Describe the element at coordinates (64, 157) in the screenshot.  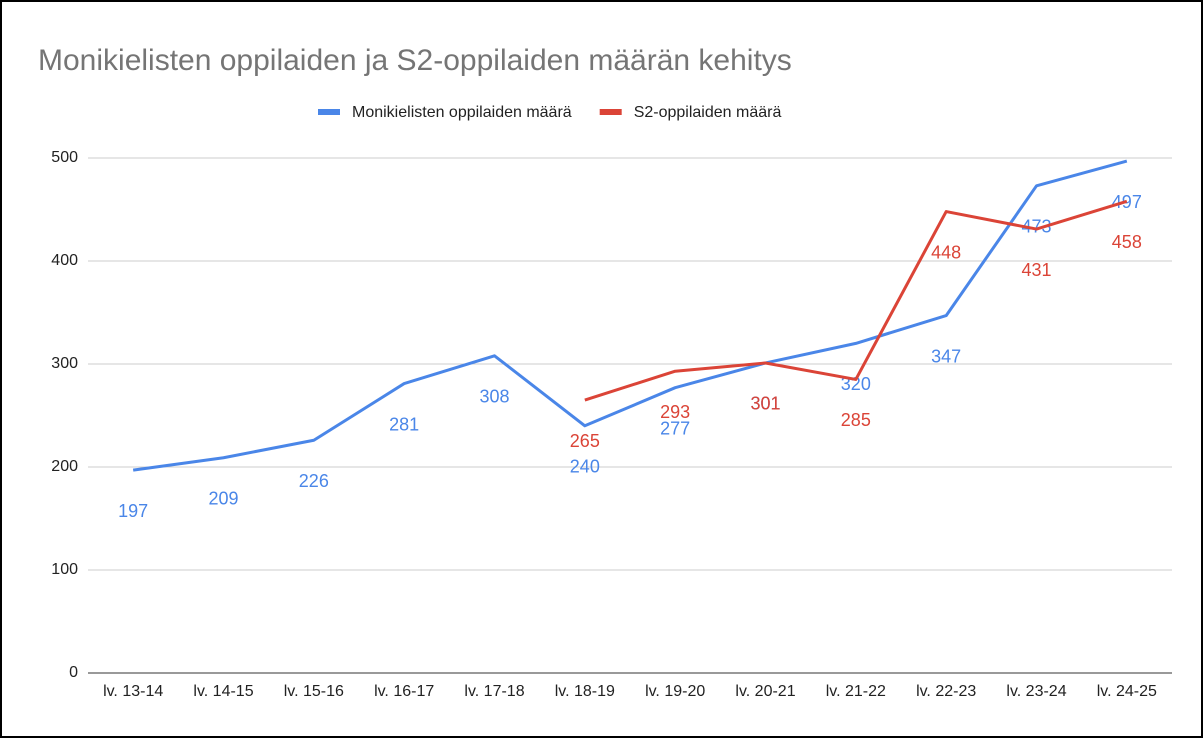
I see `y-tick-label: 500` at that location.